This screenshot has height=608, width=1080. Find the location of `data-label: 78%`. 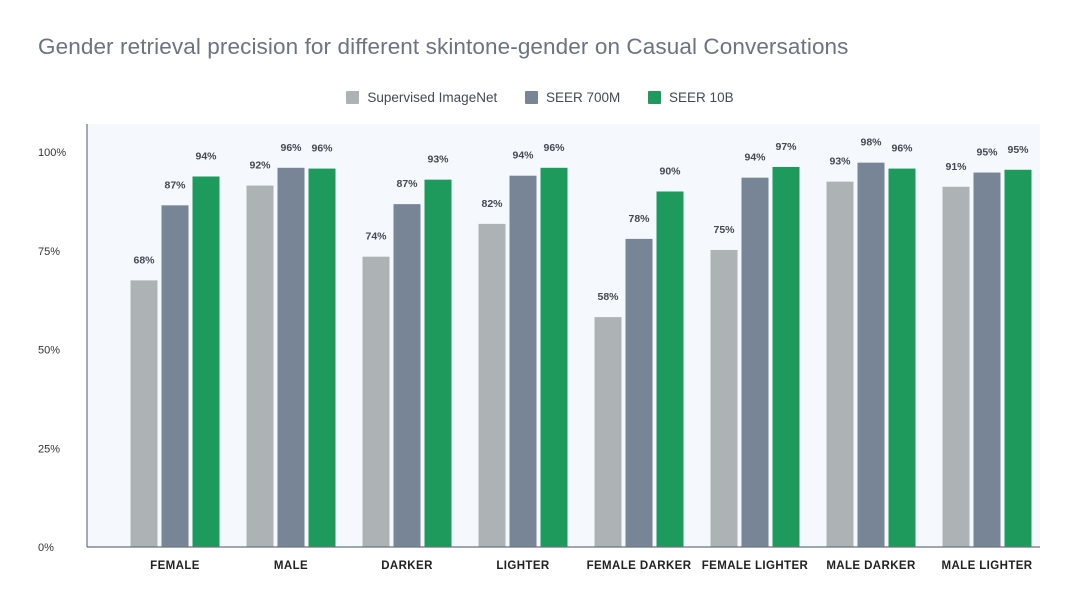

data-label: 78% is located at coordinates (639, 219).